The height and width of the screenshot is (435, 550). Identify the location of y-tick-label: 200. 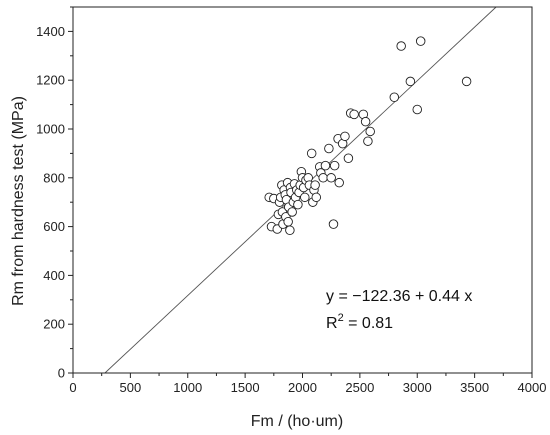
(54, 324).